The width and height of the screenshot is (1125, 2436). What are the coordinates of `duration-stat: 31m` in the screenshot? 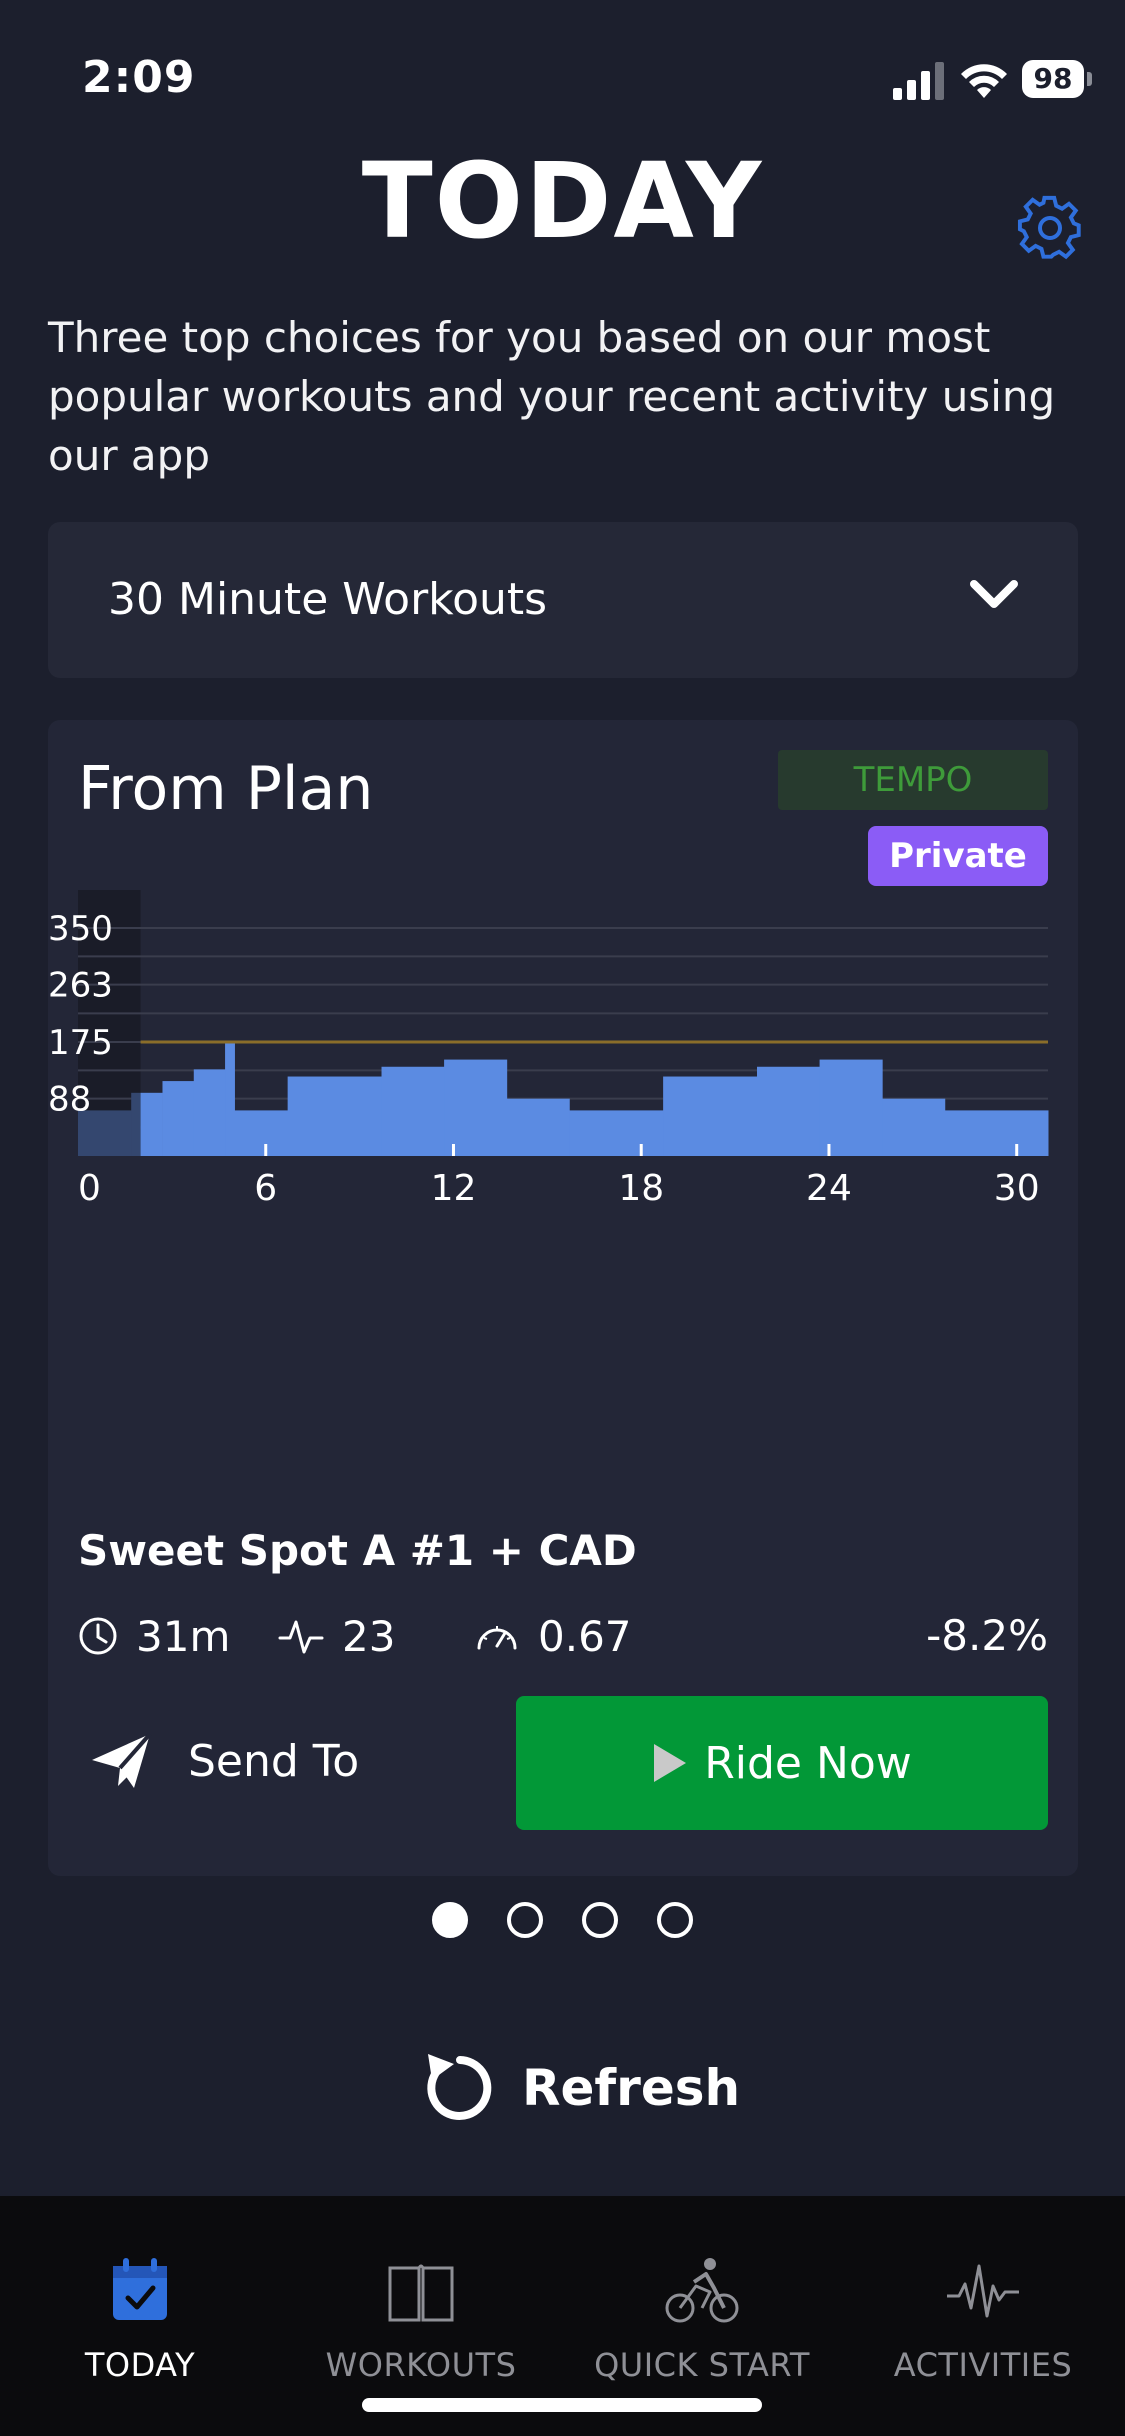 It's located at (154, 1636).